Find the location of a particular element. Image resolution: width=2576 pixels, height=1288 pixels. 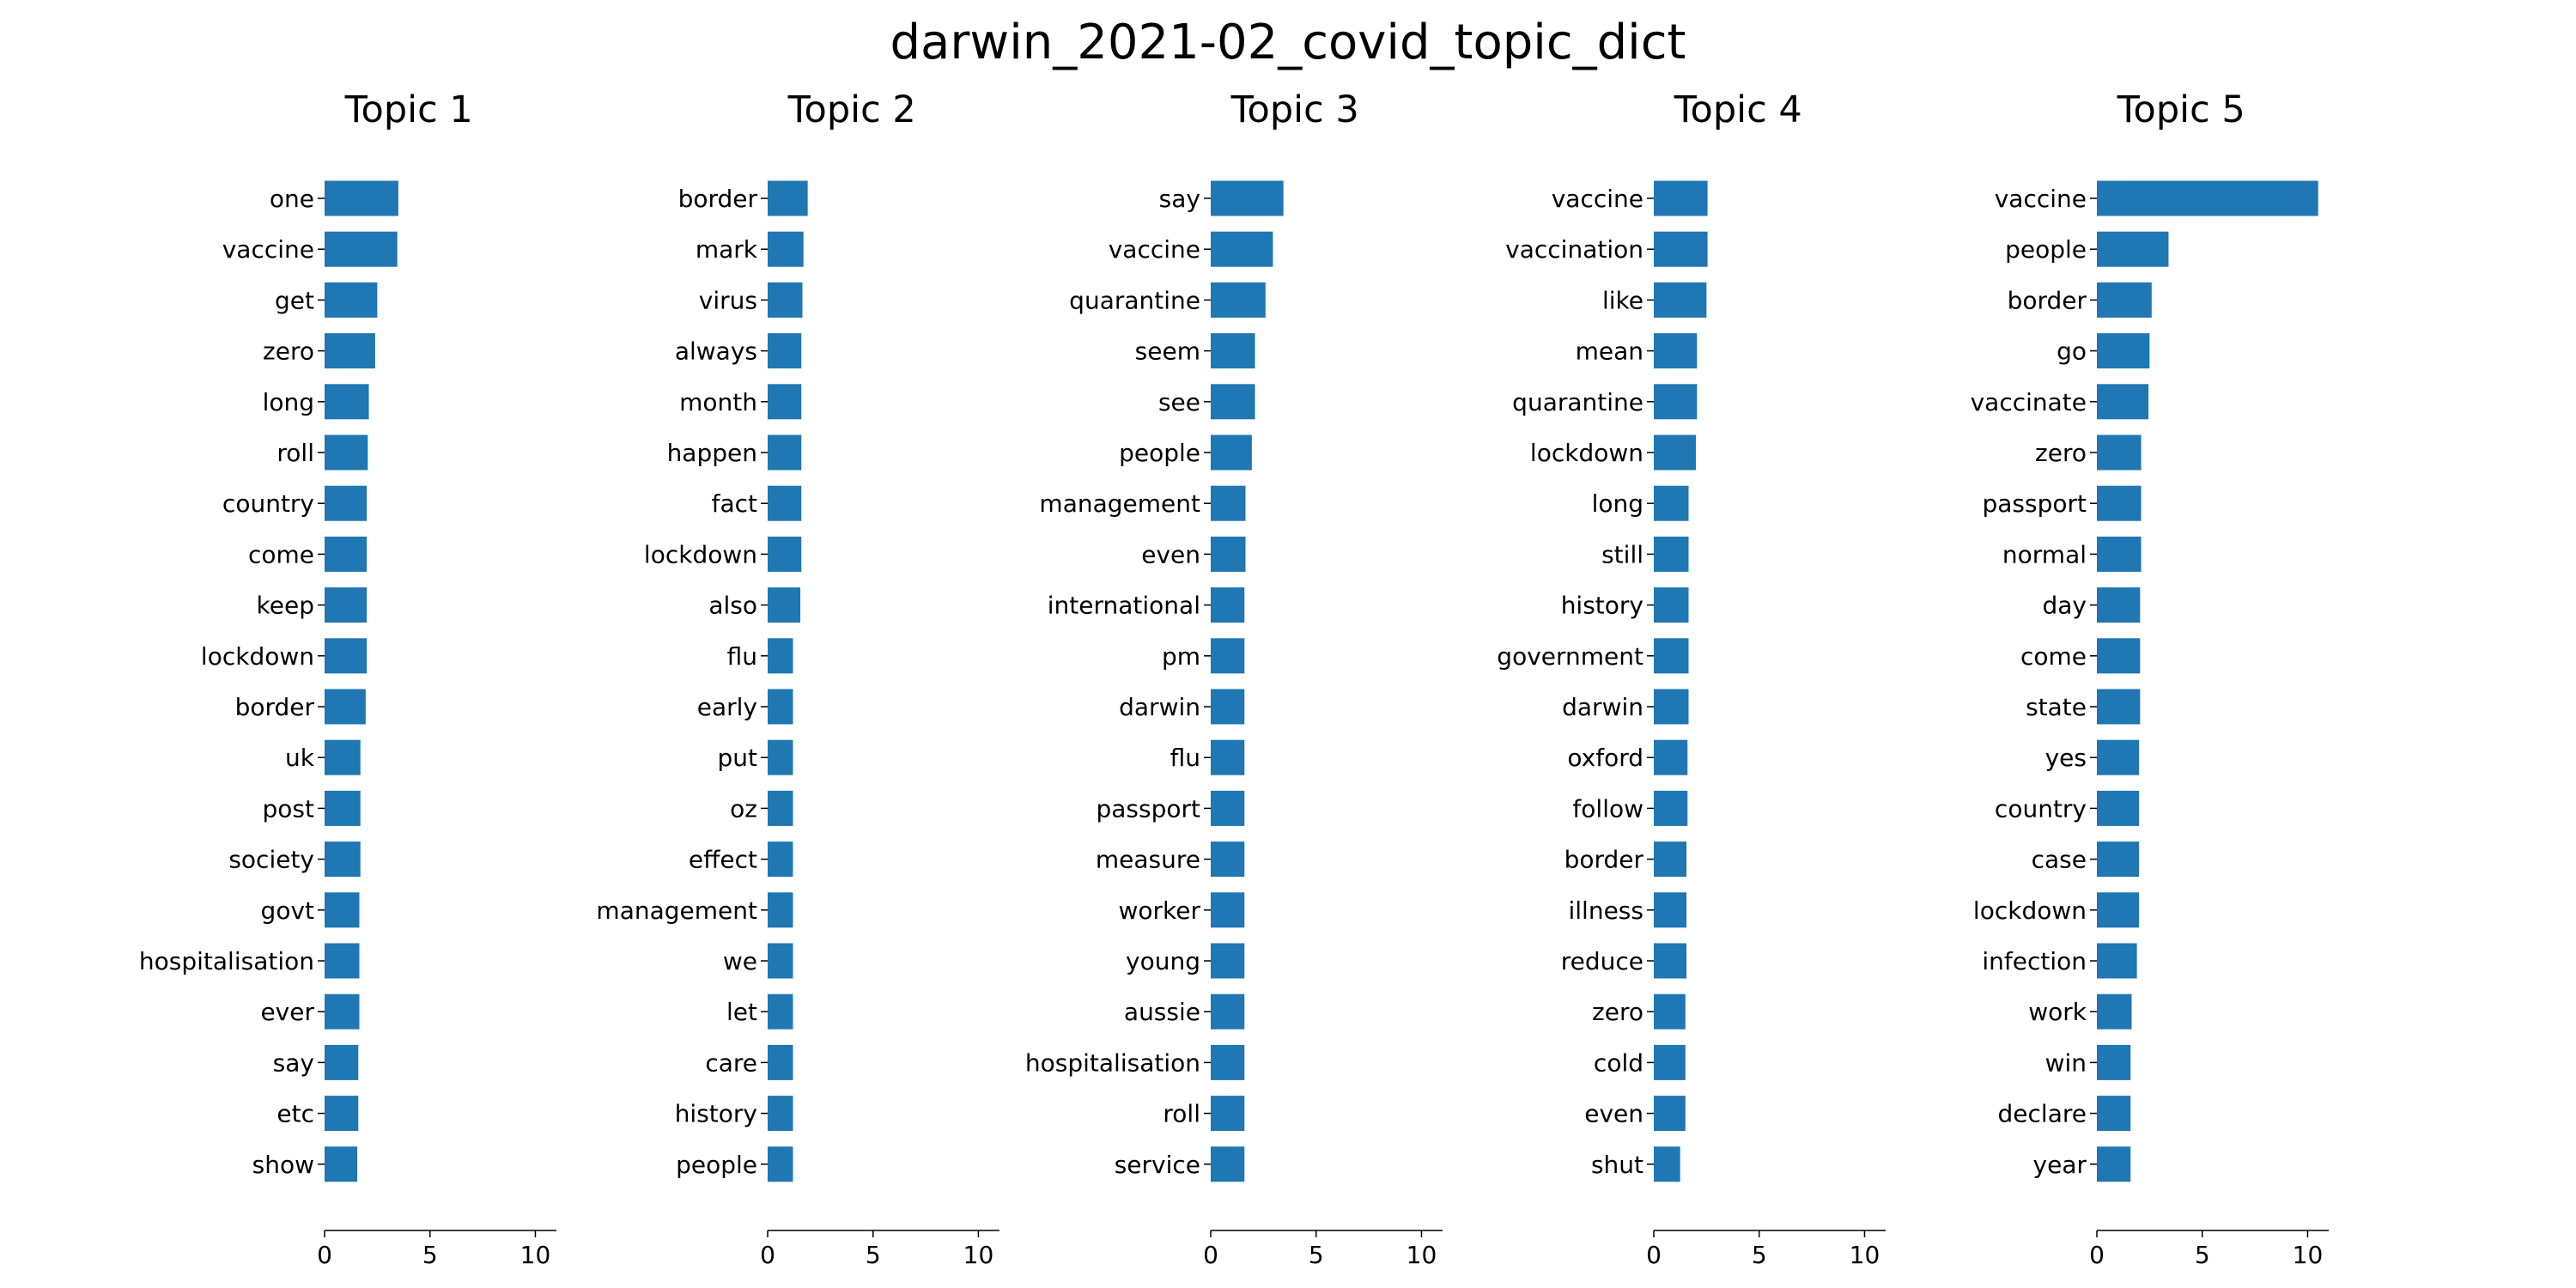

y-tick-label: ever is located at coordinates (287, 1012).